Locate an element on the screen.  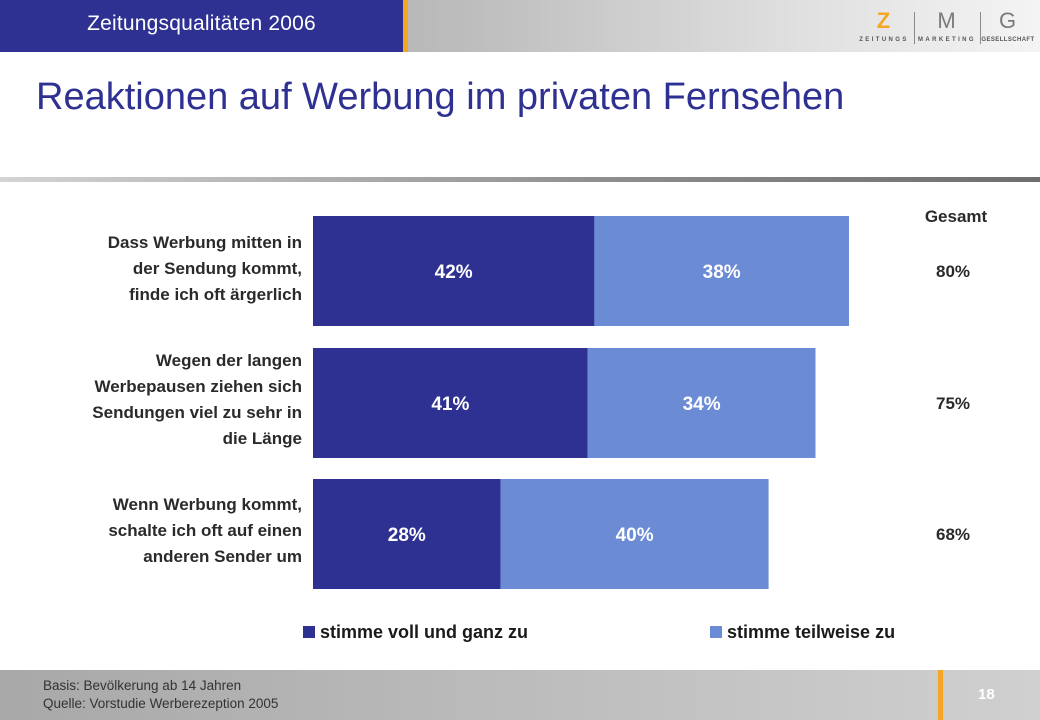
bar-value-label: 40% is located at coordinates (635, 535).